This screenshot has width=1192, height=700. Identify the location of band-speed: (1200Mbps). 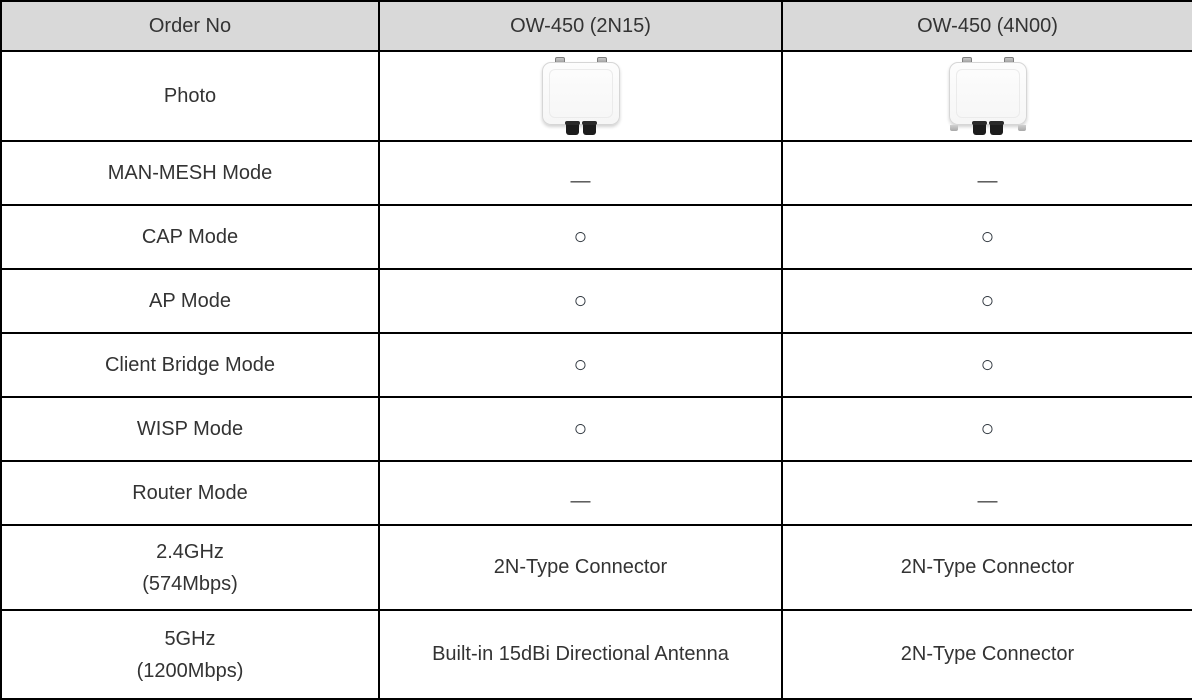
(190, 670).